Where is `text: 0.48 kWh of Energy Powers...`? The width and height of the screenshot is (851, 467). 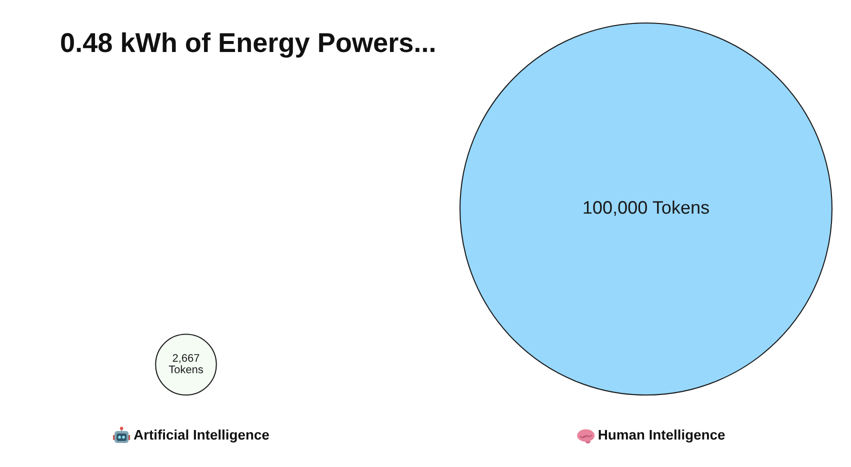
text: 0.48 kWh of Energy Powers... is located at coordinates (247, 45).